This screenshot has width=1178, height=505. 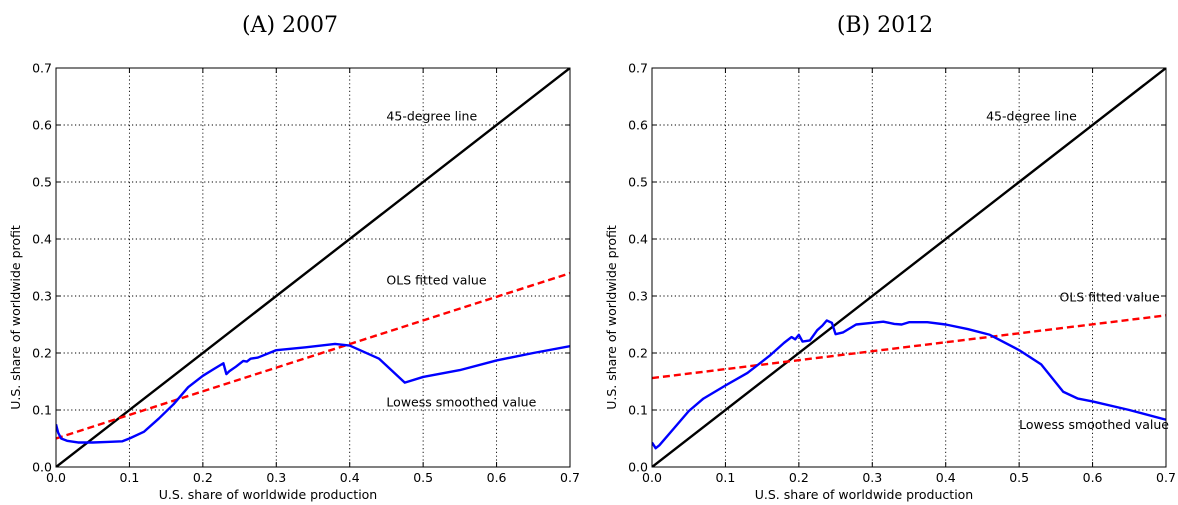 I want to click on panel-title: (A) 2007, so click(x=290, y=25).